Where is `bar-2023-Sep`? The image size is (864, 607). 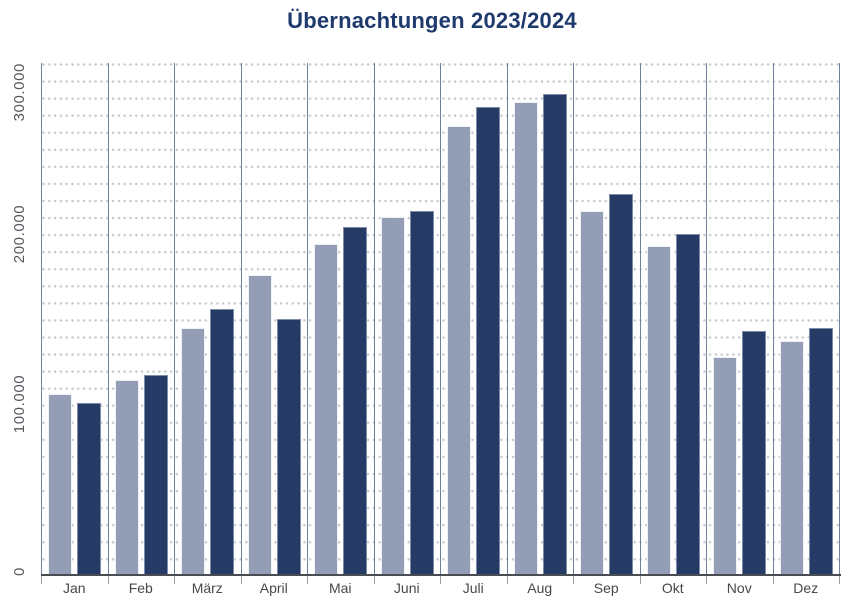 bar-2023-Sep is located at coordinates (592, 393).